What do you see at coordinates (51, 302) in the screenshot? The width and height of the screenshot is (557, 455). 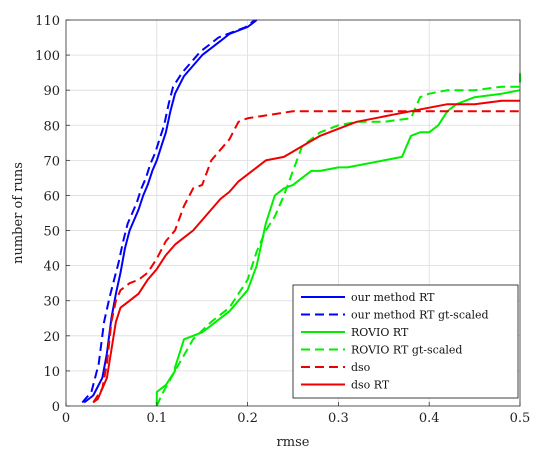 I see `y-tick-label: 30` at bounding box center [51, 302].